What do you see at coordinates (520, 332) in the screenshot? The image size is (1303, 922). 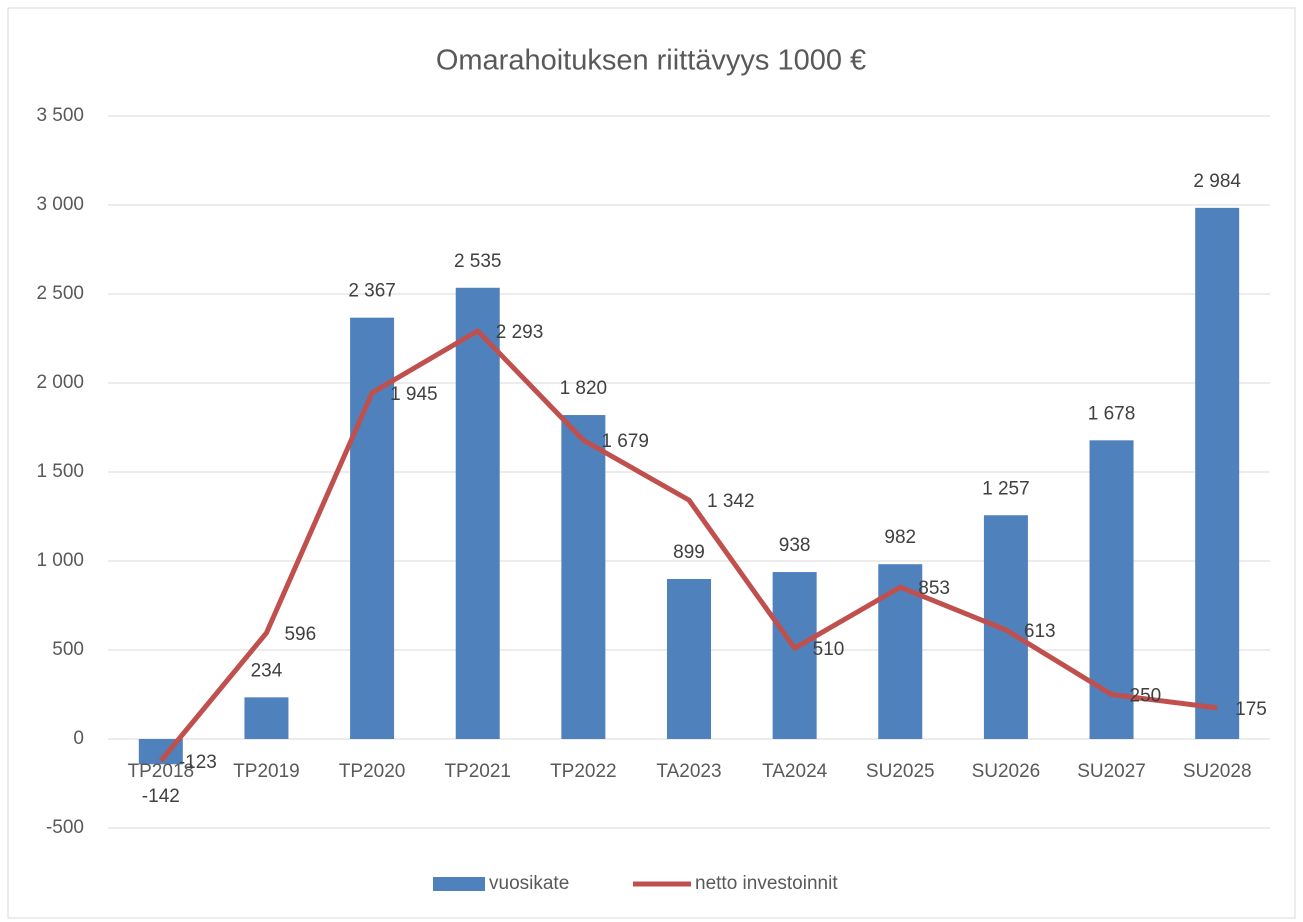 I see `data-label: 2 293` at bounding box center [520, 332].